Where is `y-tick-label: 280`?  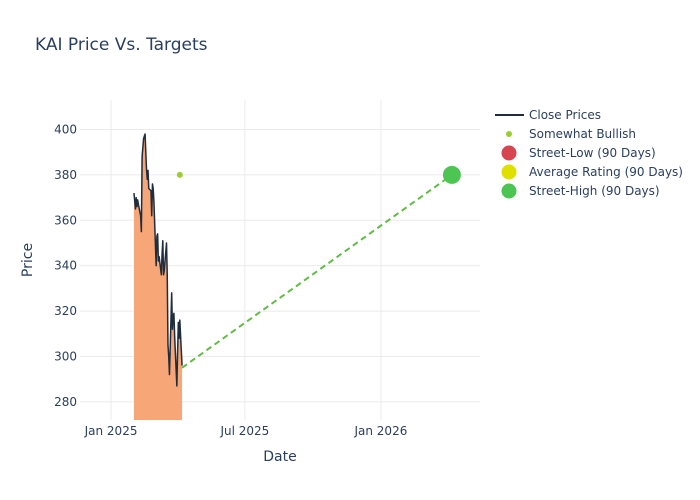 y-tick-label: 280 is located at coordinates (65, 402).